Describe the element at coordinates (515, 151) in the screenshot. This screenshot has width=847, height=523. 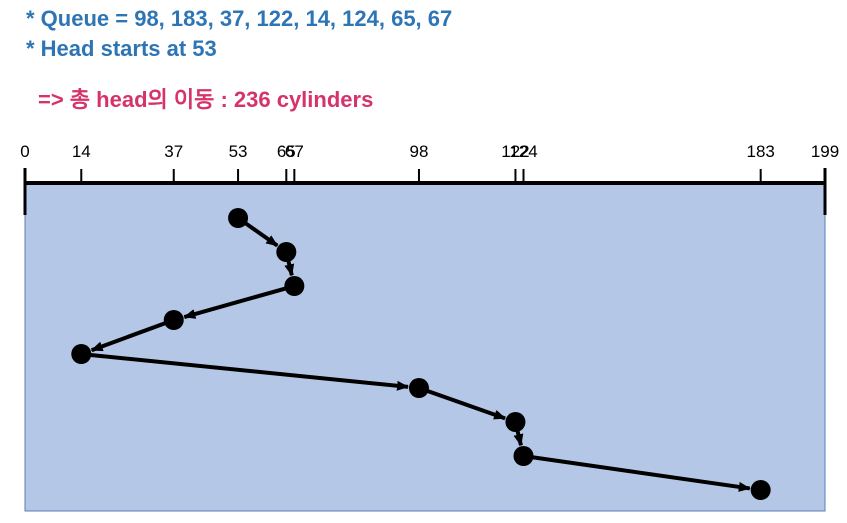
I see `tick-label: 122` at that location.